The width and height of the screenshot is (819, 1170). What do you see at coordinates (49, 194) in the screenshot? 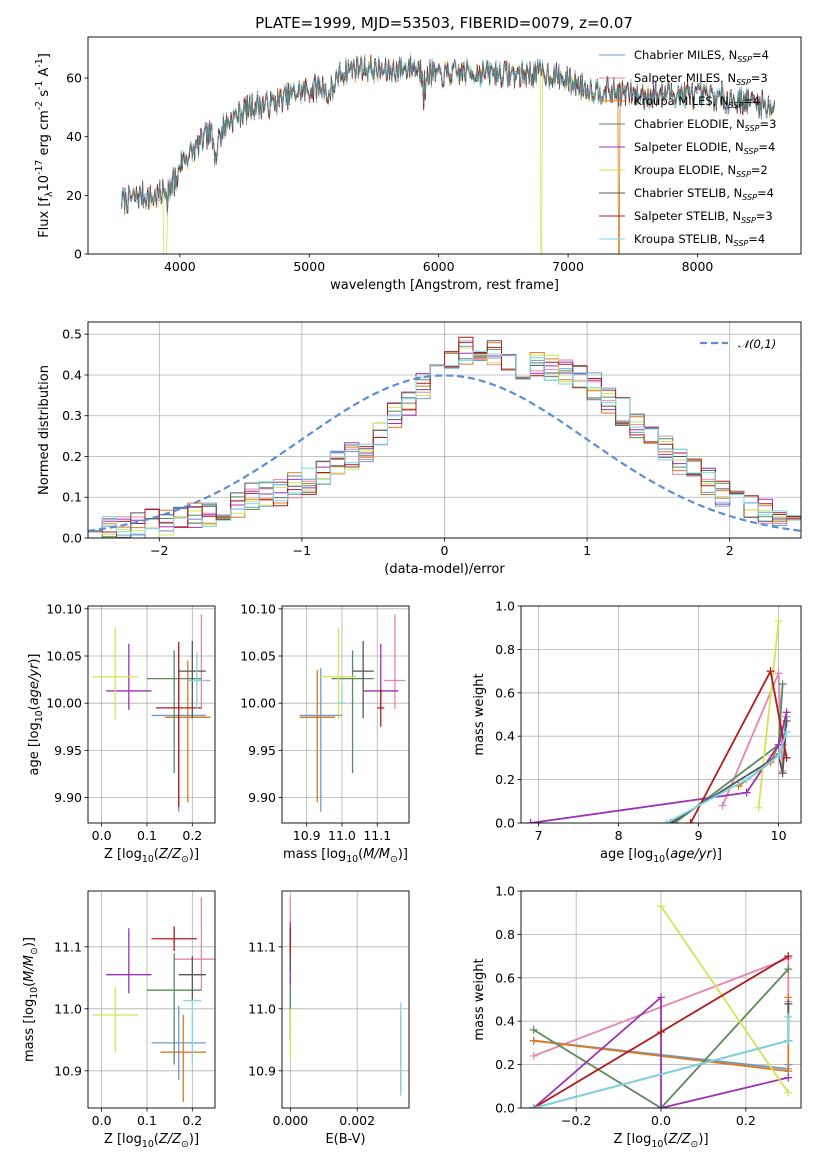
I see `label-part: λ` at bounding box center [49, 194].